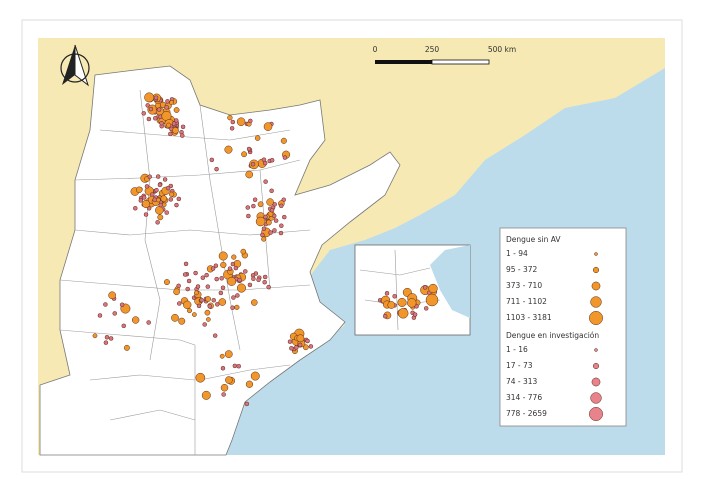 The image size is (701, 491). What do you see at coordinates (533, 239) in the screenshot?
I see `legend-title: Dengue sin AV` at bounding box center [533, 239].